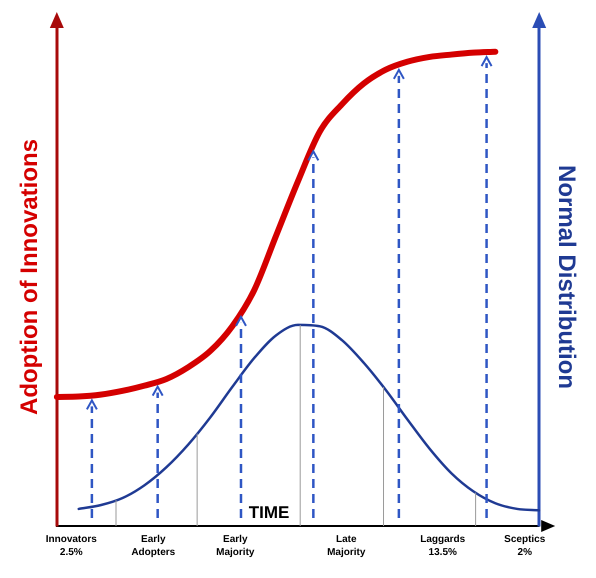 This screenshot has width=596, height=578. Describe the element at coordinates (443, 546) in the screenshot. I see `text: Laggards 13.5%` at that location.